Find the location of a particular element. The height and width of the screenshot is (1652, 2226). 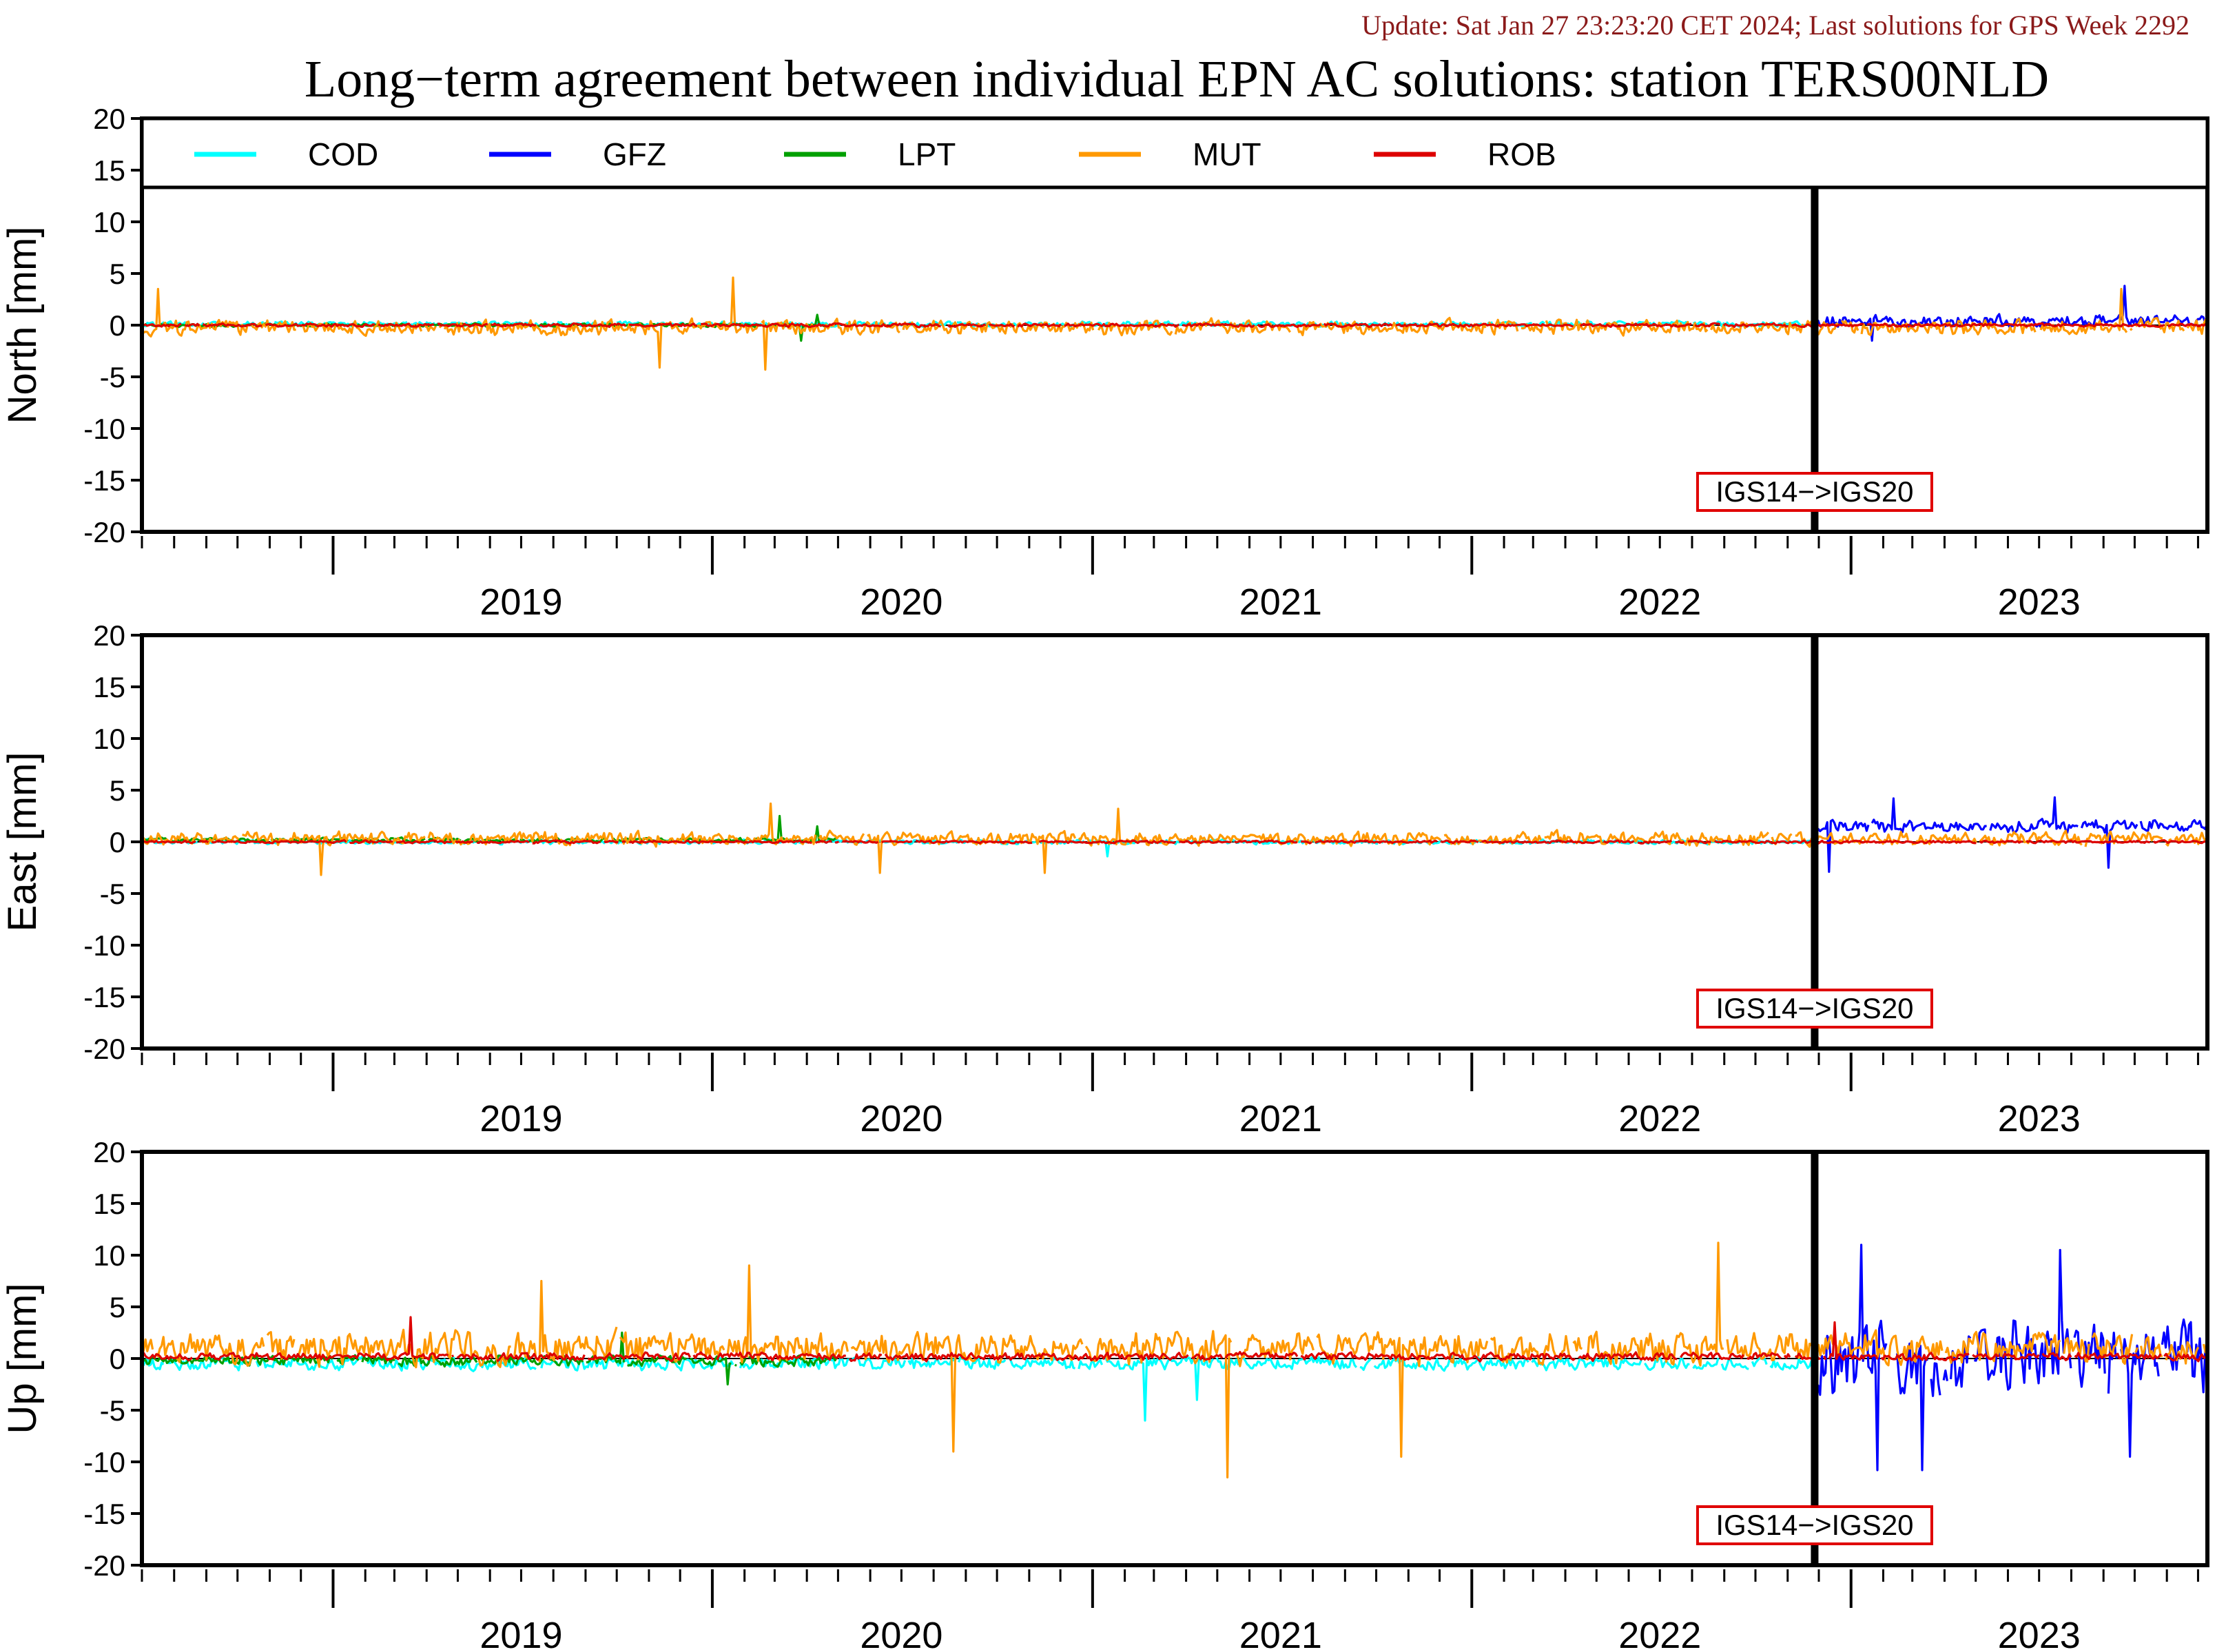

y-tick-label: -10 is located at coordinates (104, 945).